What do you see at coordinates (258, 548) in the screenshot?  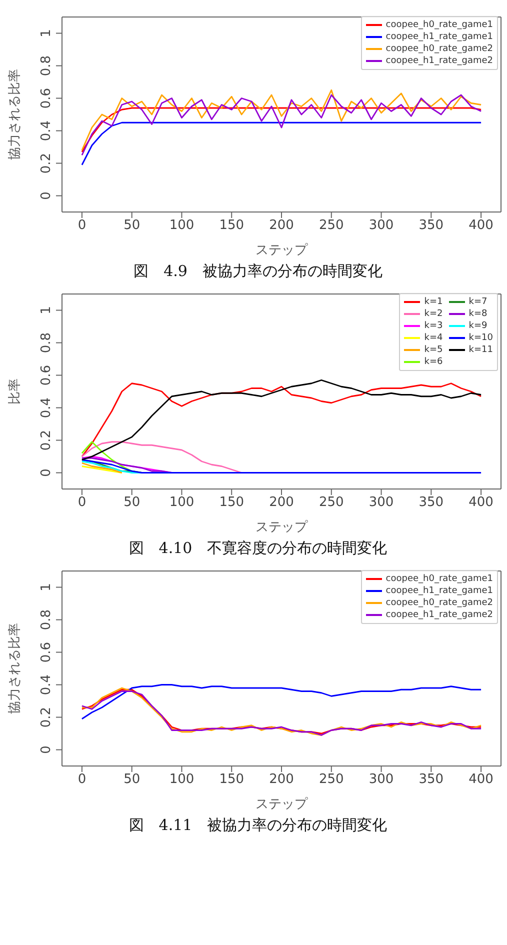 I see `text: 図 4.10 不寛容度の分布の時間変化` at bounding box center [258, 548].